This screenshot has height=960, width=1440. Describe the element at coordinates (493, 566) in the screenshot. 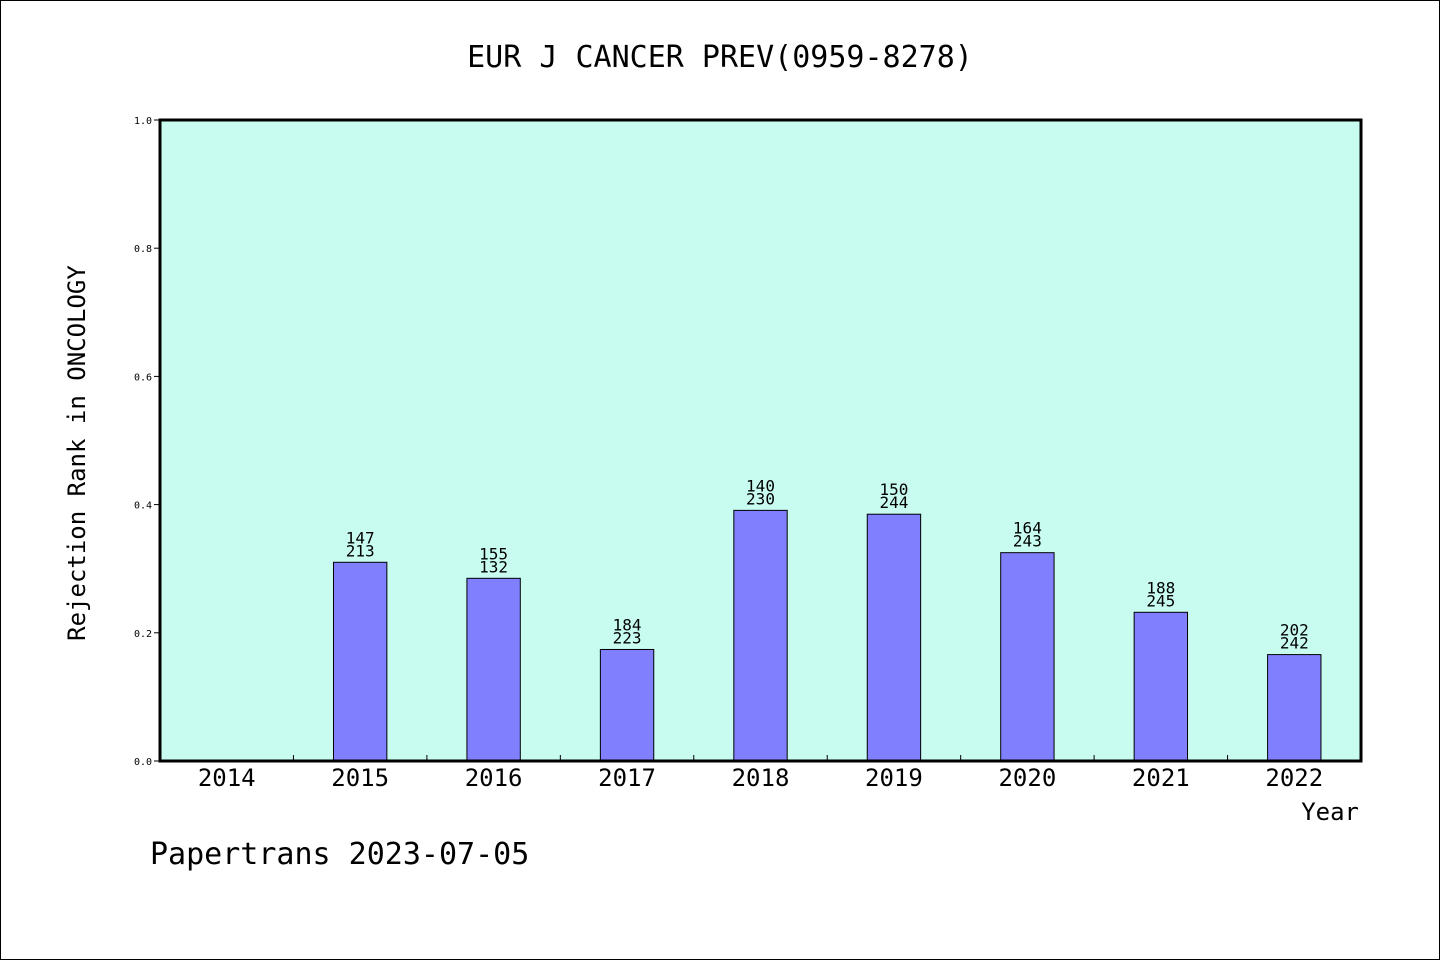

I see `bar-label-bottom: 132` at that location.